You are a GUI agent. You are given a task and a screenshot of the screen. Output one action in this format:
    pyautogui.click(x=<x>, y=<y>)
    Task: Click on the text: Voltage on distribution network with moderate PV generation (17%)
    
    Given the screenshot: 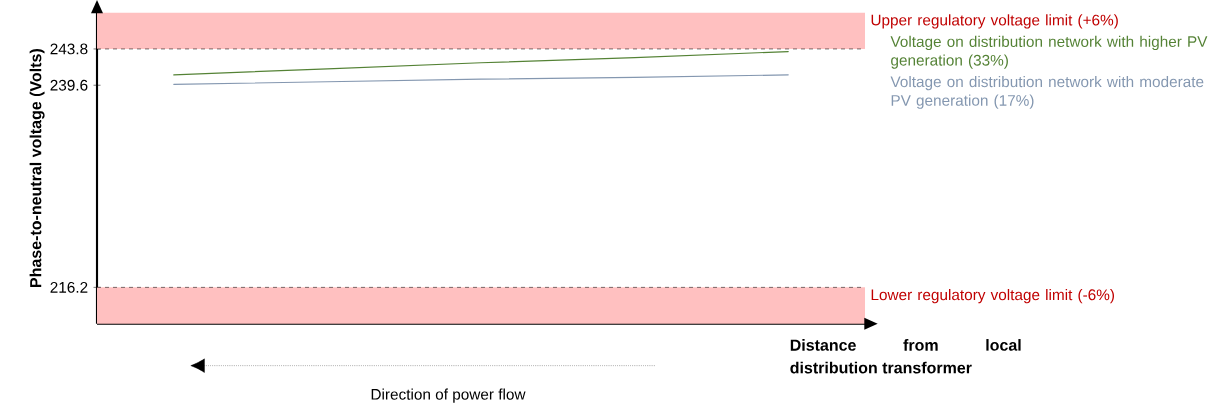 What is the action you would take?
    pyautogui.click(x=1047, y=93)
    